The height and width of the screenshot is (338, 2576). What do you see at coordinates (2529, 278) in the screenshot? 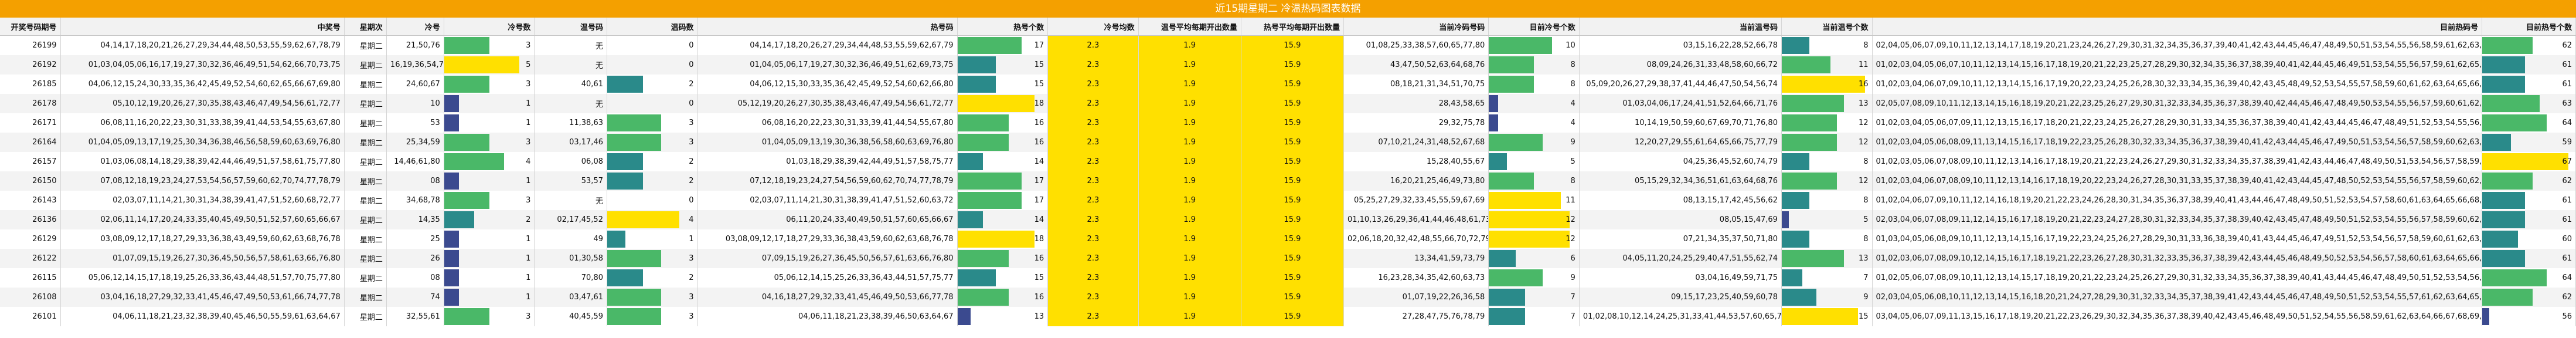
I see `cell-cur-hot_n: 64` at bounding box center [2529, 278].